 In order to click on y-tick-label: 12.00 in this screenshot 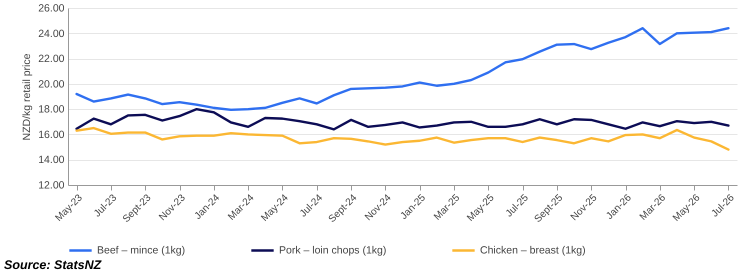, I will do `click(51, 186)`.